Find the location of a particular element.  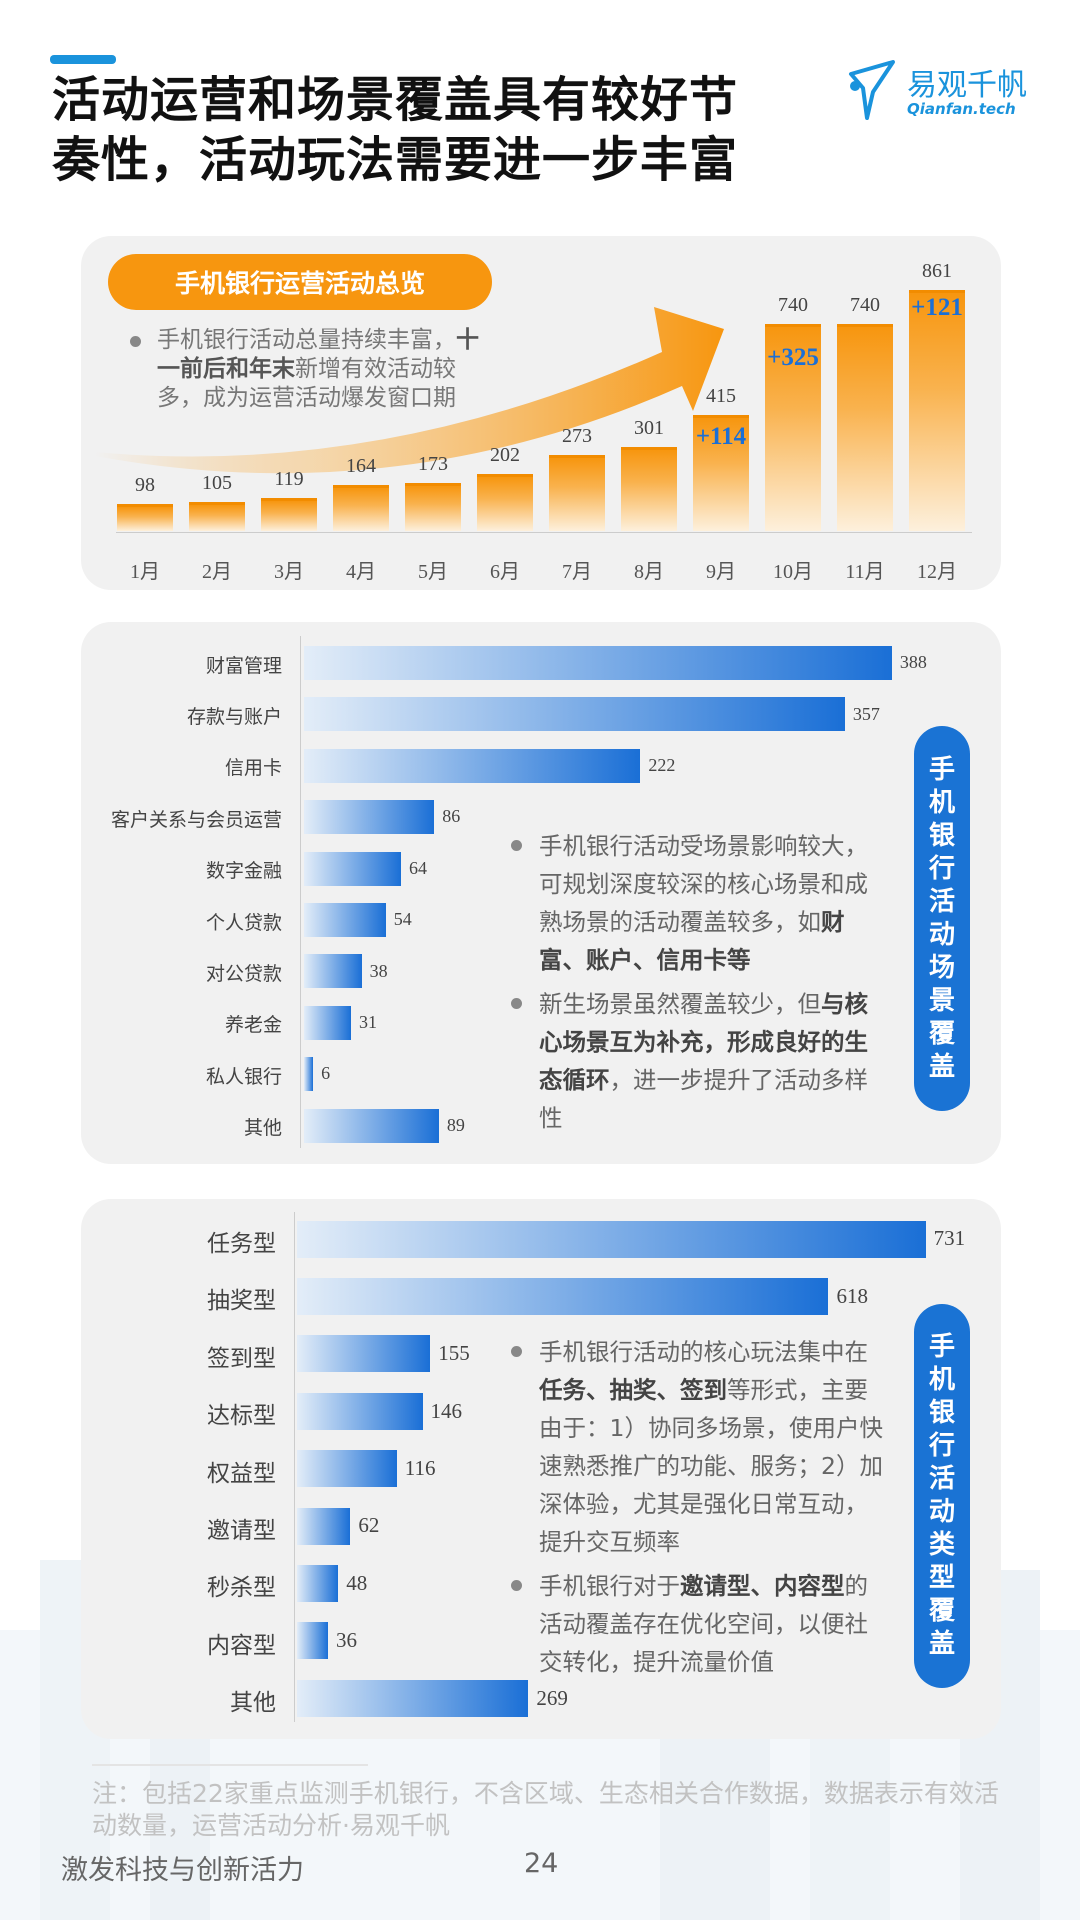

bar-value-label: 119 is located at coordinates (289, 478).